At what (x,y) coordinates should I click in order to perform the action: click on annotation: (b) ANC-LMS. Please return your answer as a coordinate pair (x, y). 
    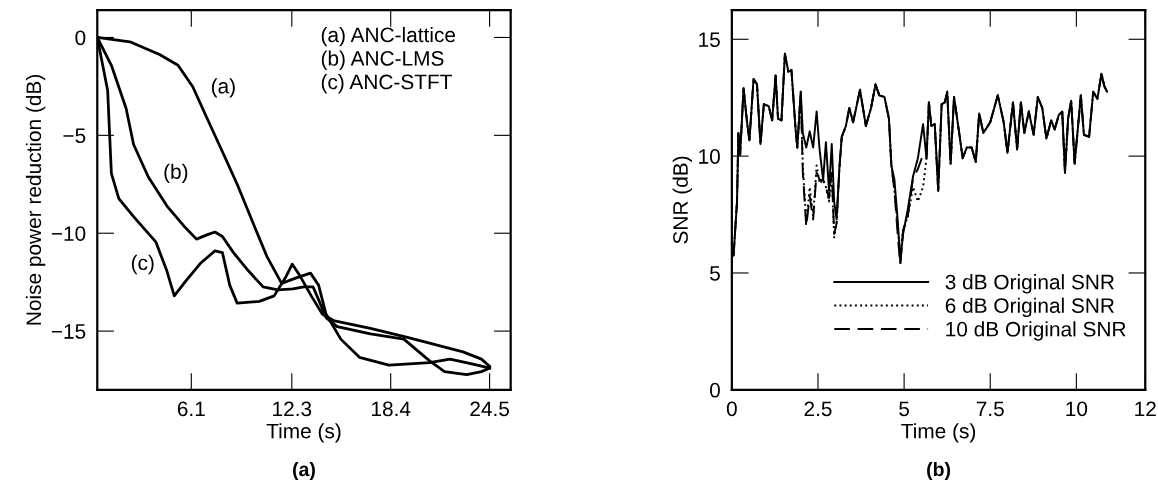
    Looking at the image, I should click on (382, 60).